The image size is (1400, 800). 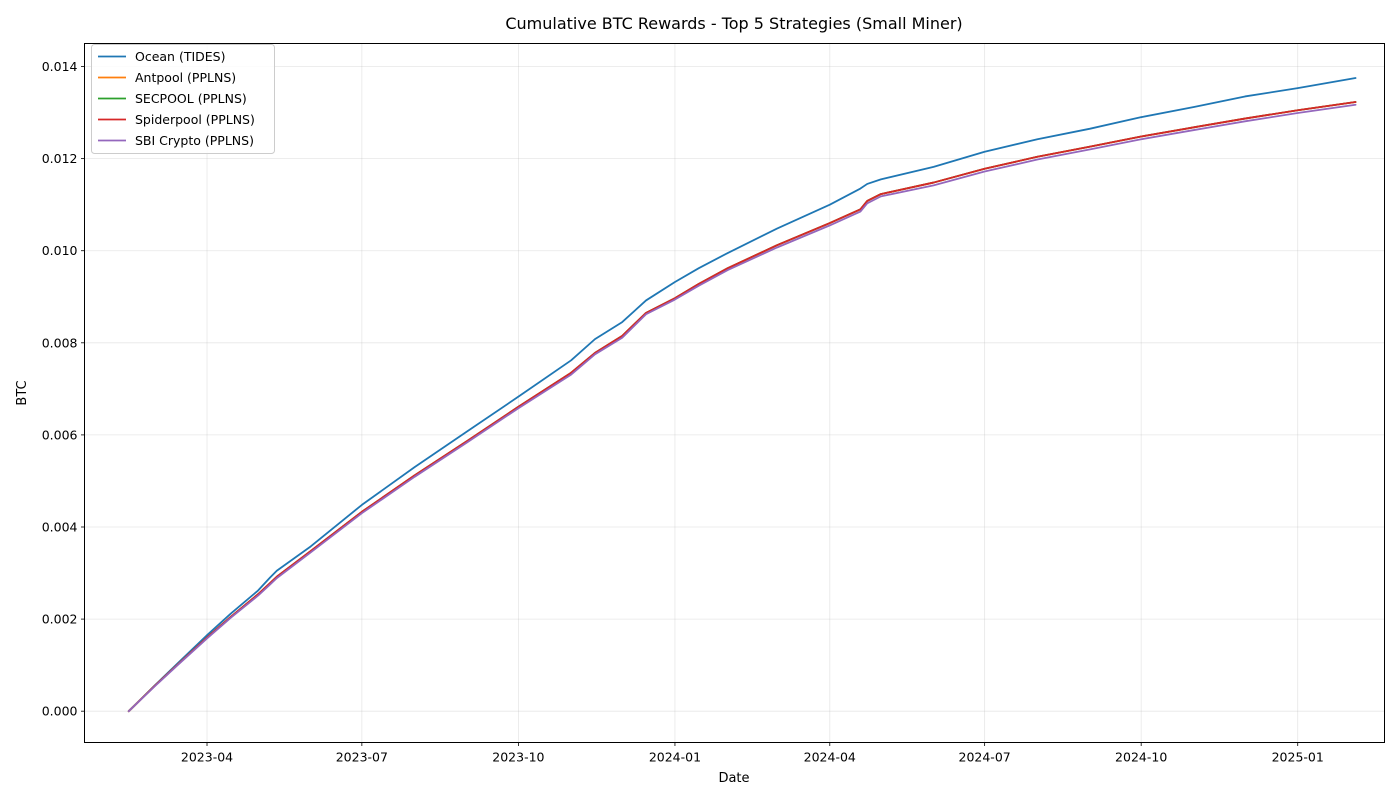 What do you see at coordinates (60, 434) in the screenshot?
I see `y-tick-label: 0.006` at bounding box center [60, 434].